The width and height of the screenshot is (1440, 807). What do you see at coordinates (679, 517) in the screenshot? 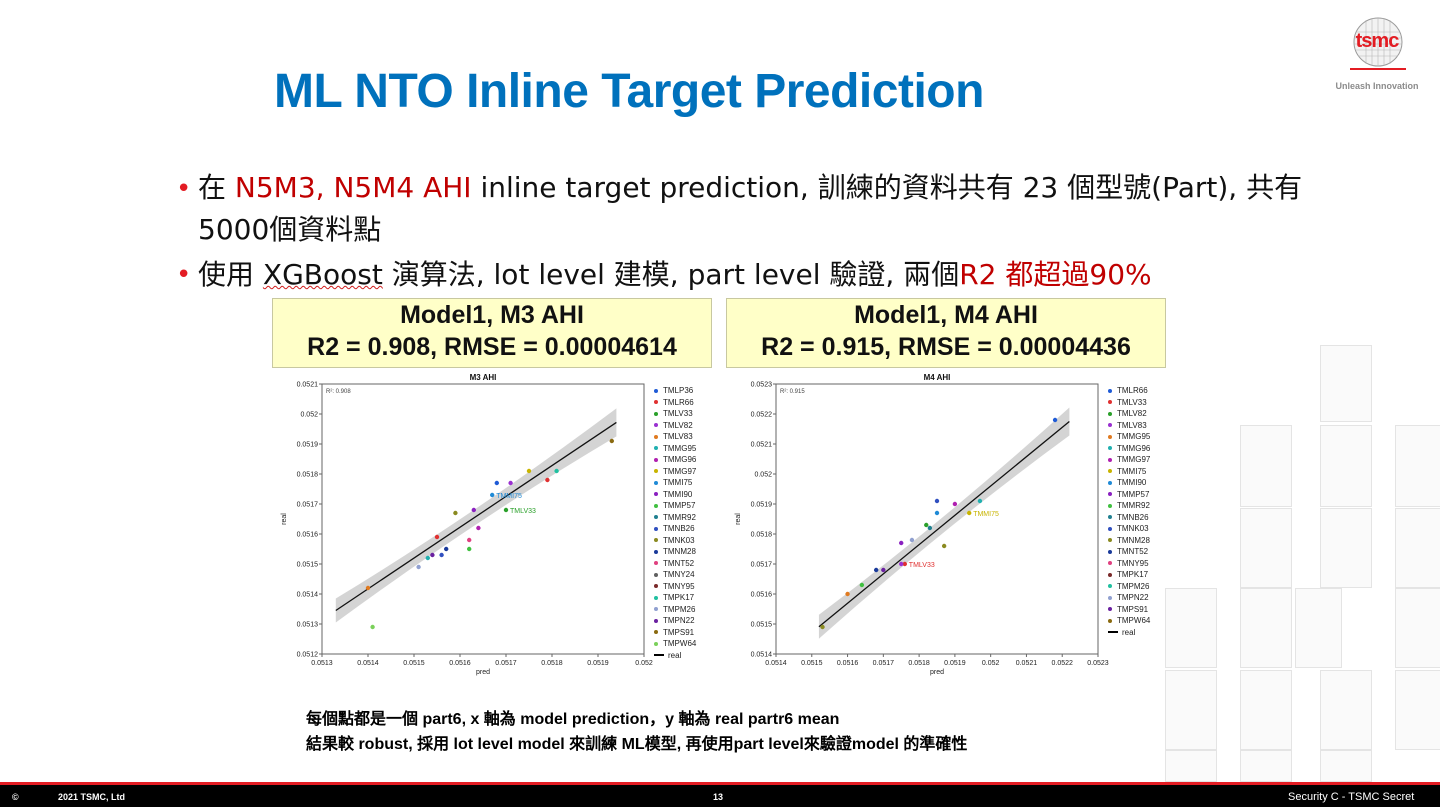
I see `legend-label: TMMR92` at bounding box center [679, 517].